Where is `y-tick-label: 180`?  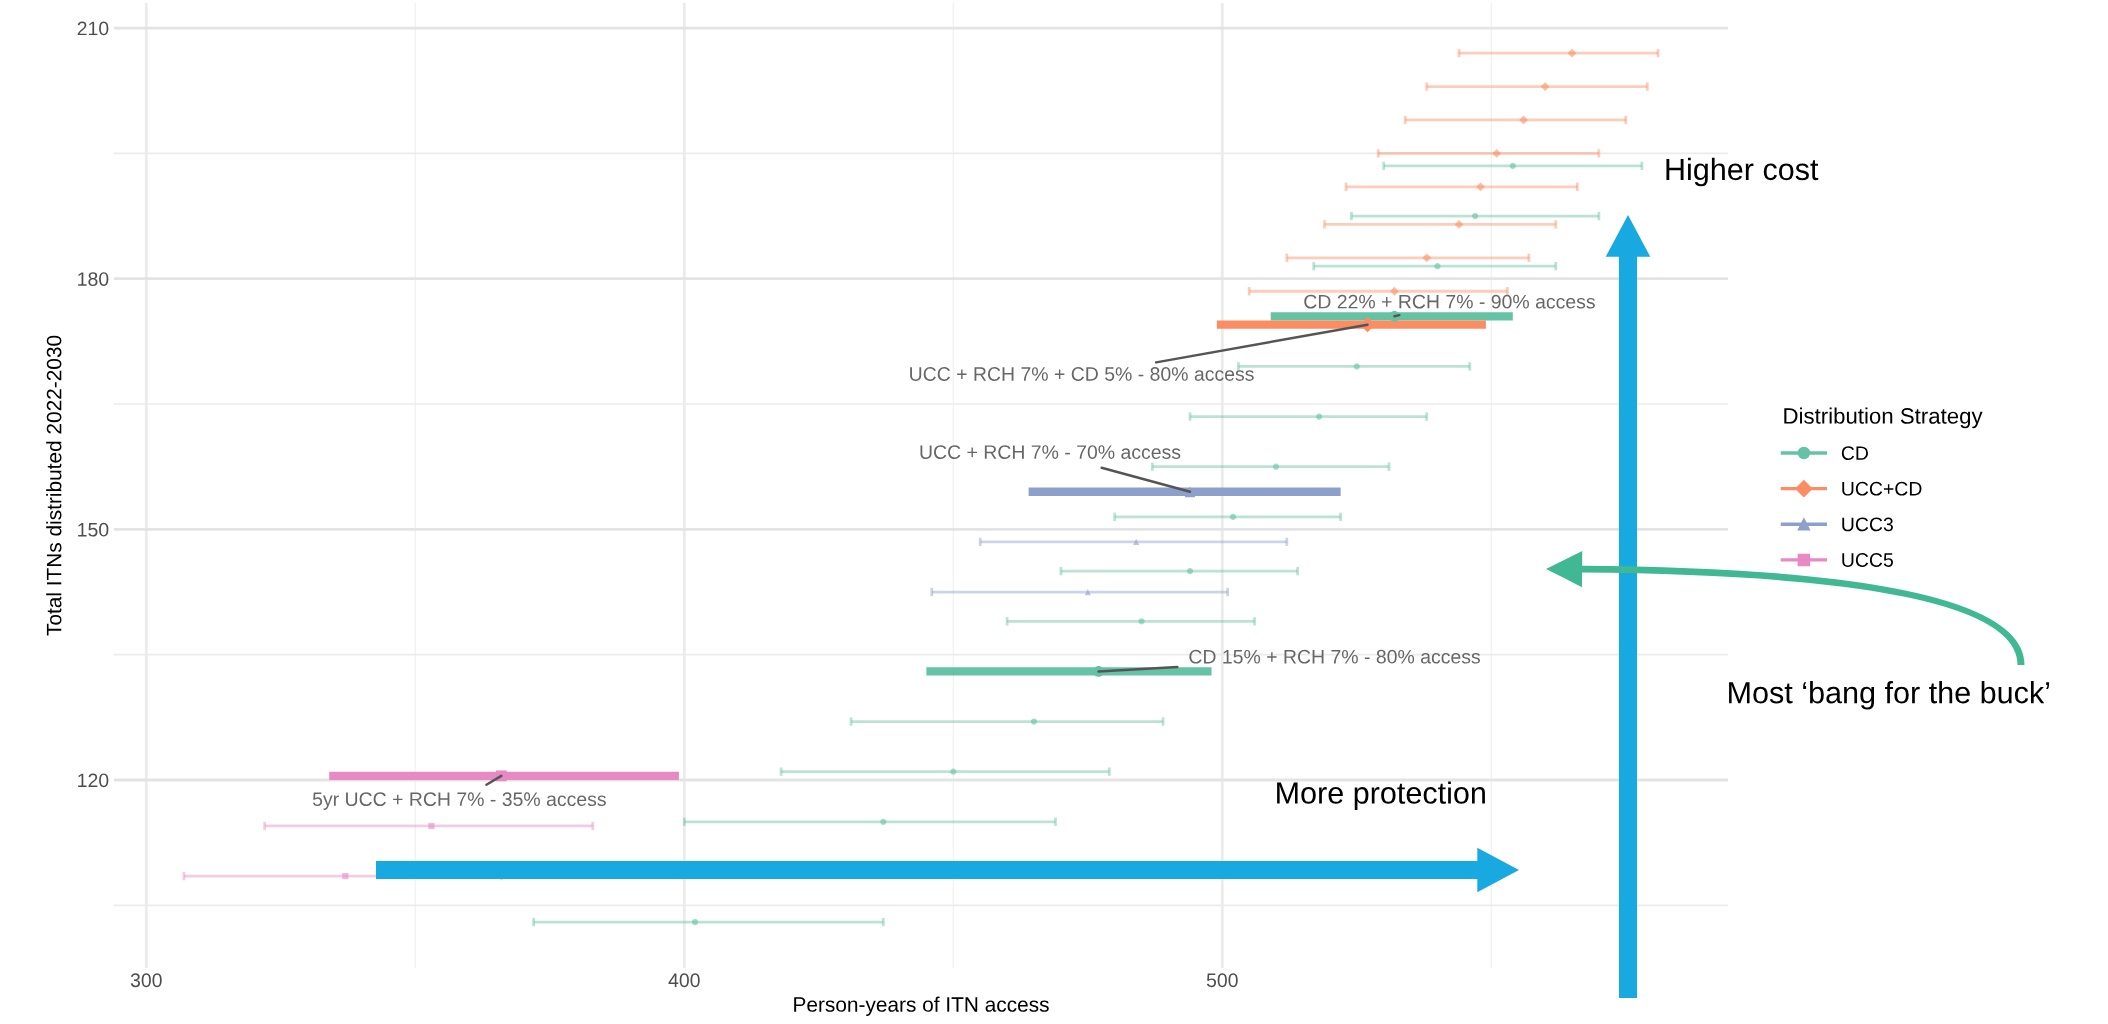
y-tick-label: 180 is located at coordinates (93, 279).